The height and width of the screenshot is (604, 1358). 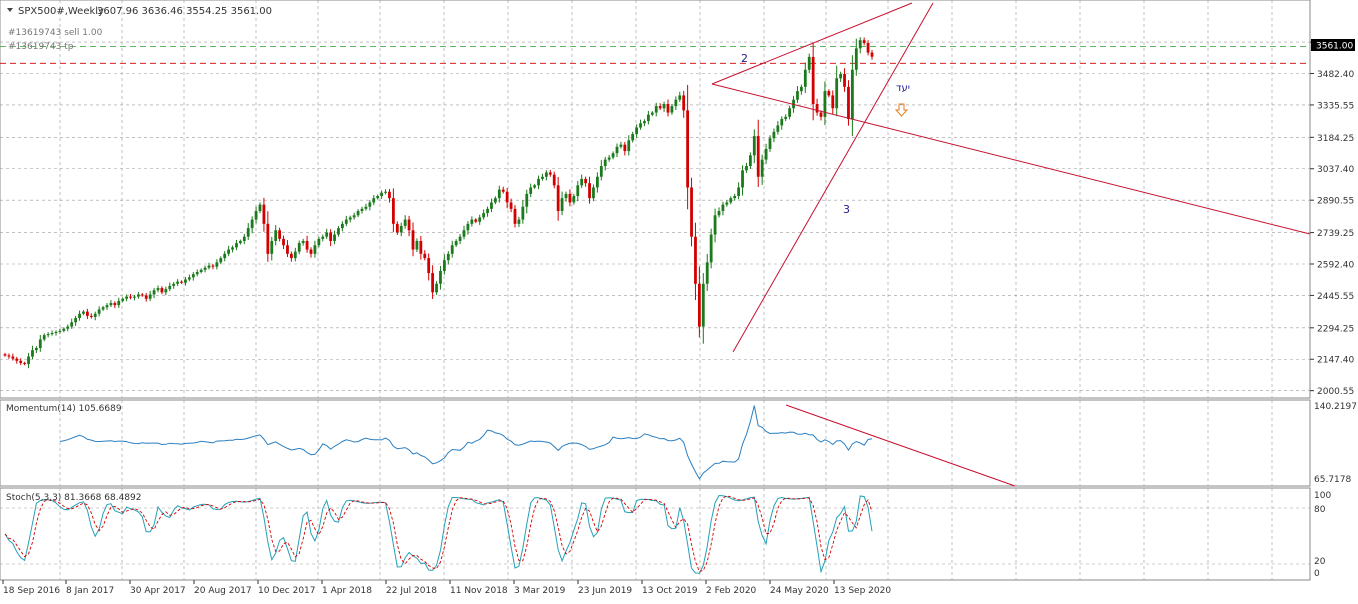 What do you see at coordinates (466, 442) in the screenshot?
I see `momentum-line` at bounding box center [466, 442].